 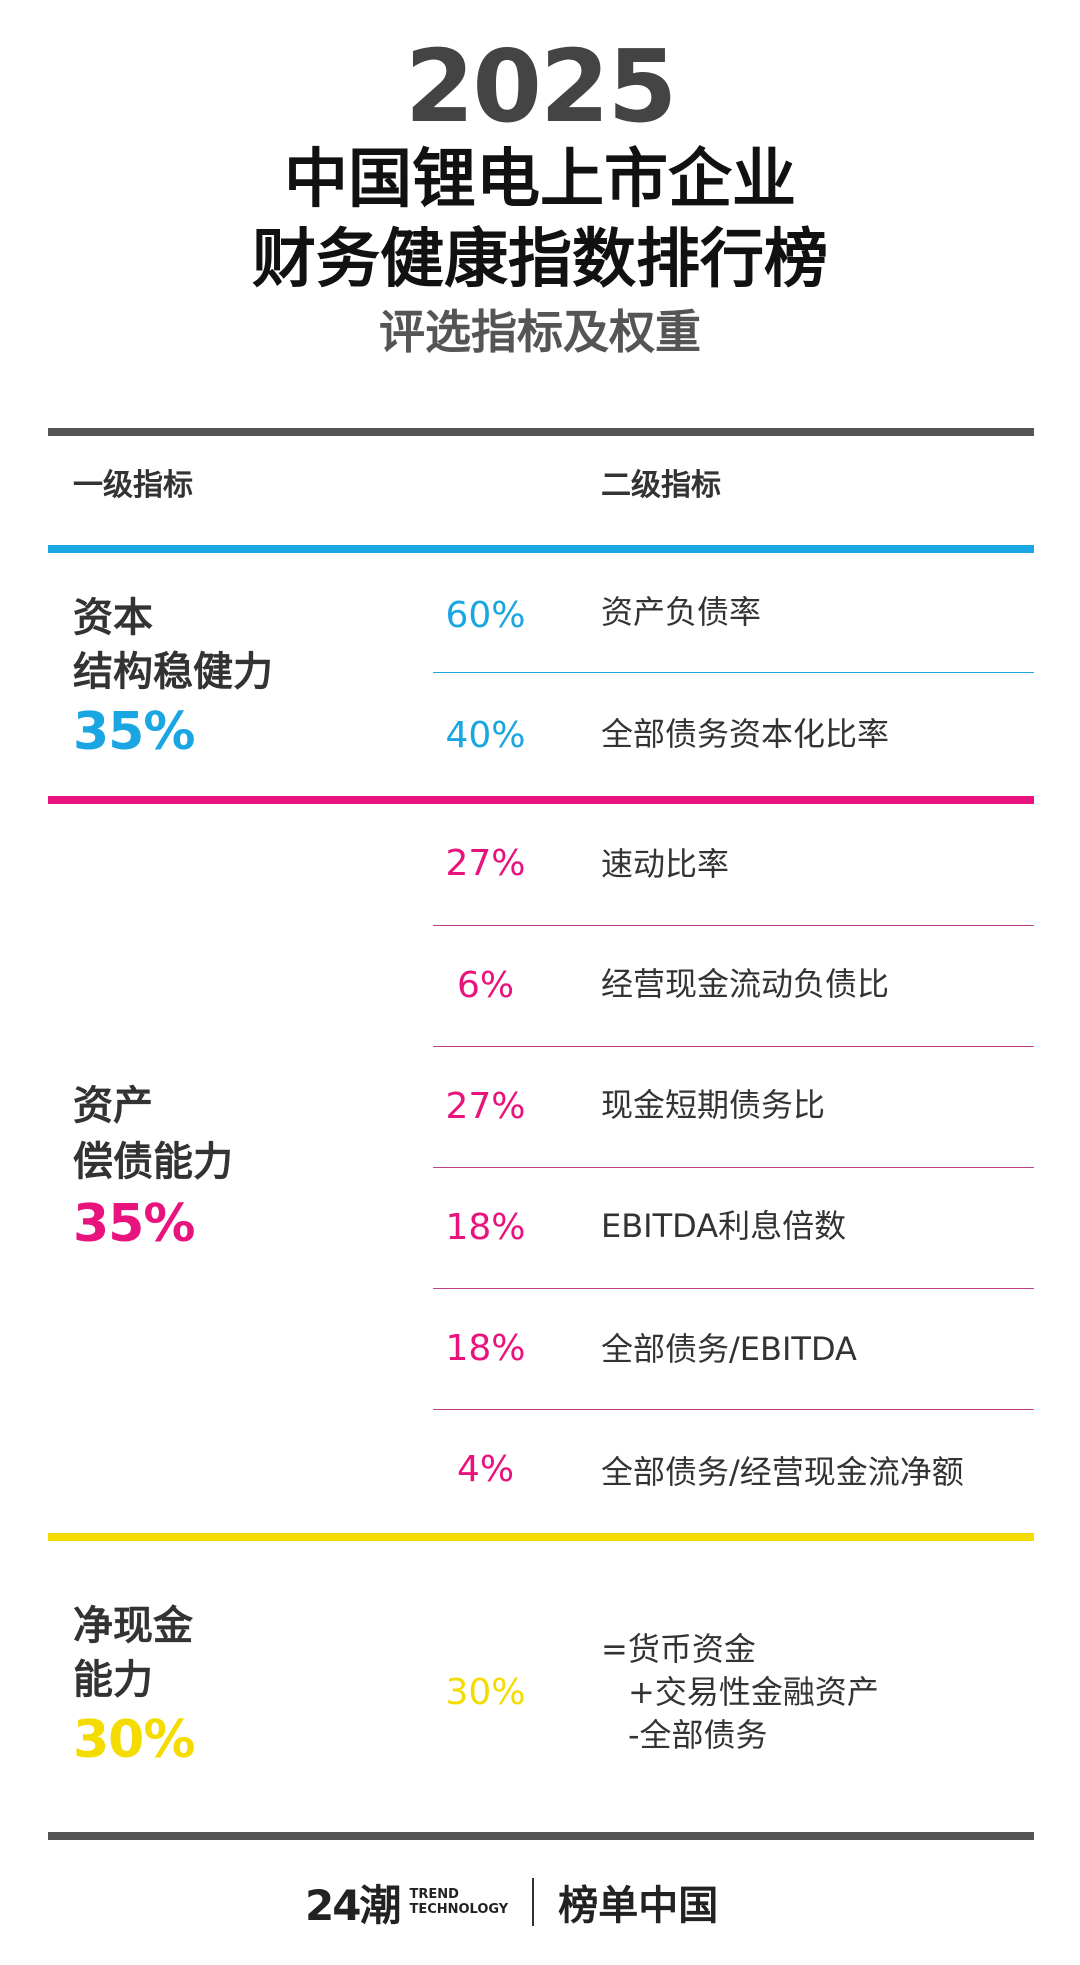 What do you see at coordinates (511, 1902) in the screenshot?
I see `footer-logo: 24潮 TREND TECHNOLOGY 榜单中国` at bounding box center [511, 1902].